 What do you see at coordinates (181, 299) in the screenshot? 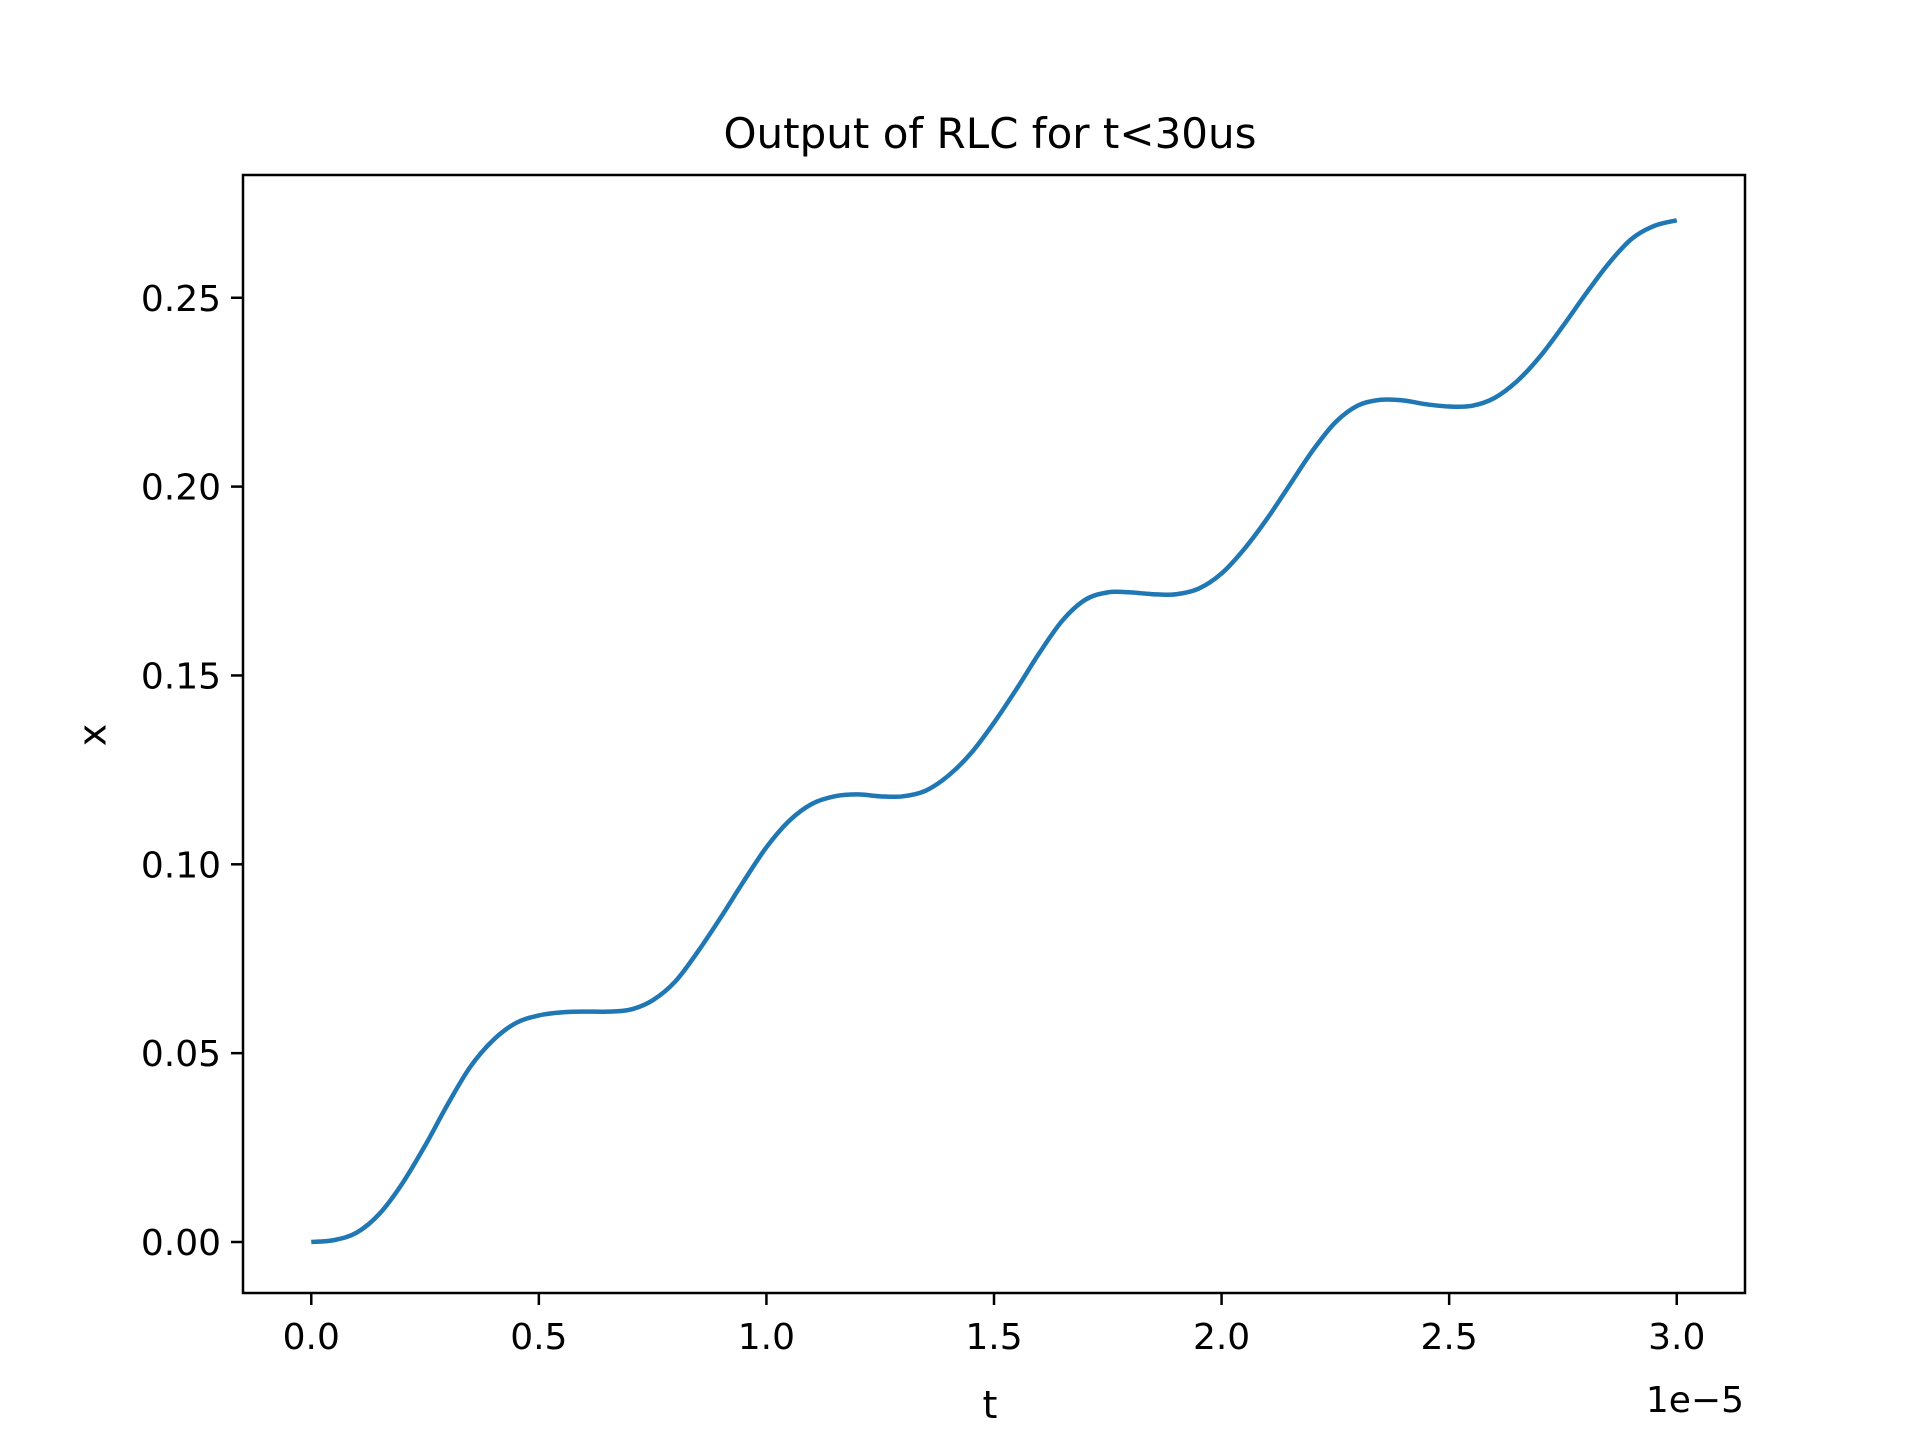
I see `y-tick-label: 0.25` at bounding box center [181, 299].